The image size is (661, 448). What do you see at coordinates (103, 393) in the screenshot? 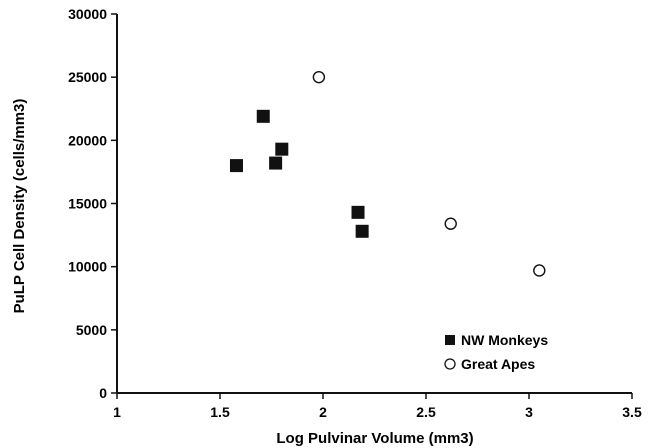
I see `y-tick-label: 0` at bounding box center [103, 393].